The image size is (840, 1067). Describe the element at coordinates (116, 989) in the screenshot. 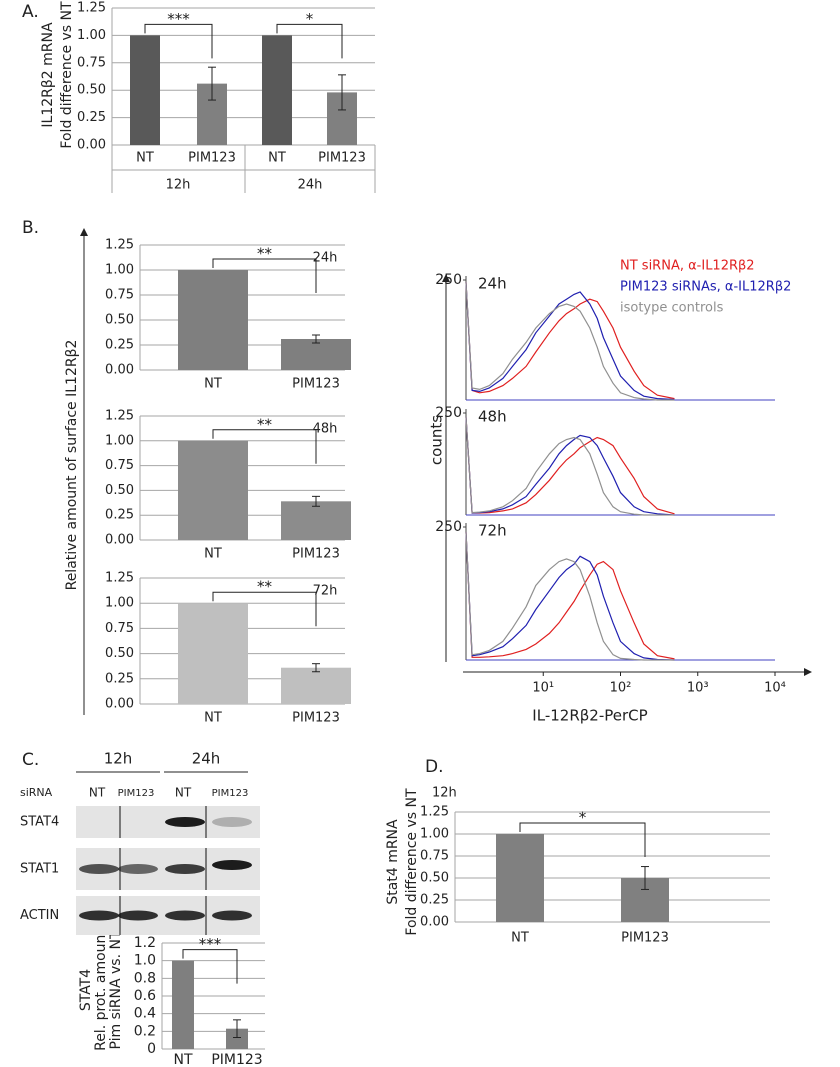

I see `y-axis-label: Pim siRNA vs. NT` at that location.